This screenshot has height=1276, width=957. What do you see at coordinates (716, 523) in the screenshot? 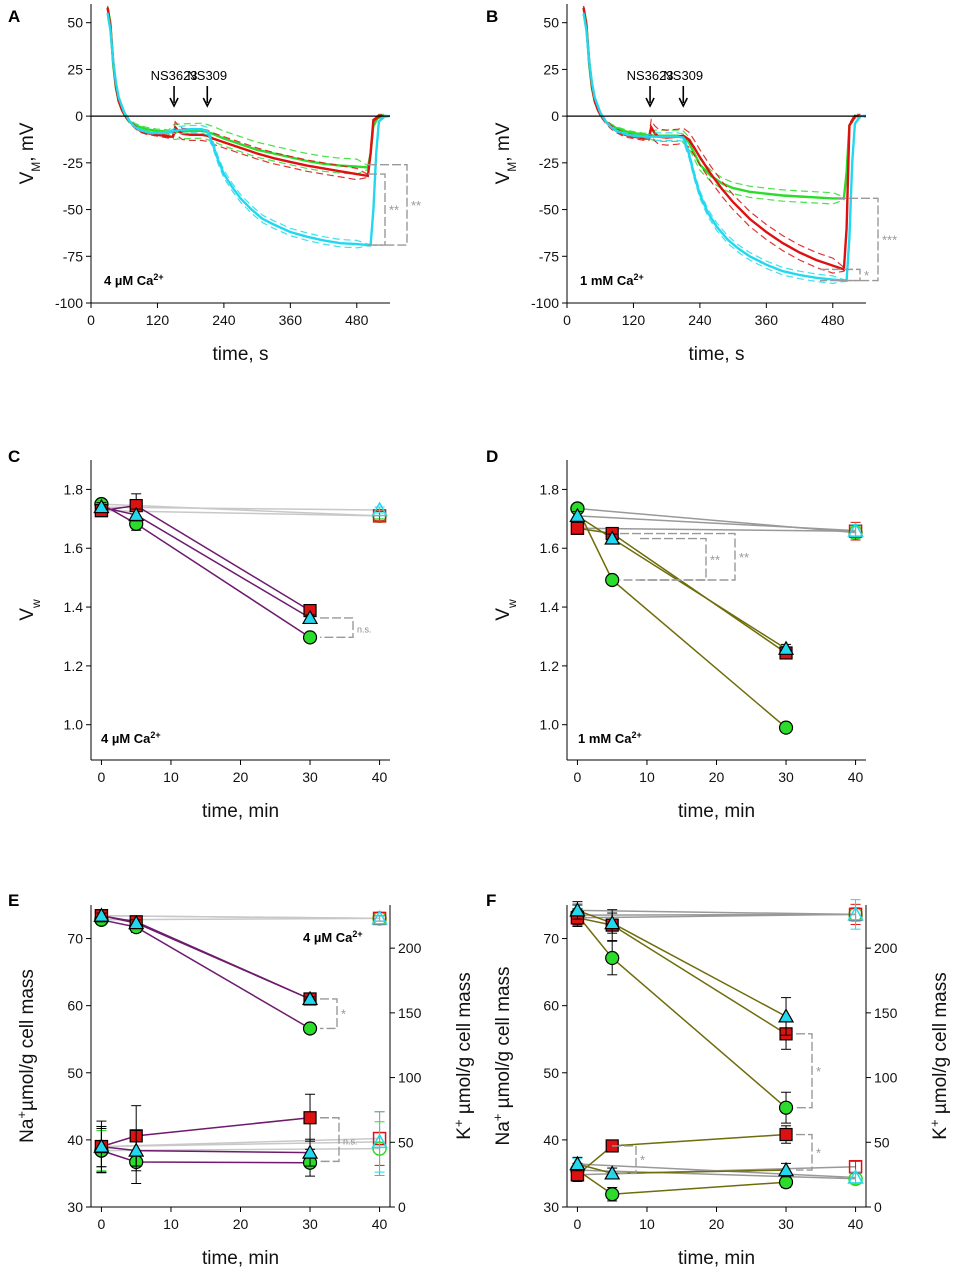
I see `line-NS309-ref` at bounding box center [716, 523].